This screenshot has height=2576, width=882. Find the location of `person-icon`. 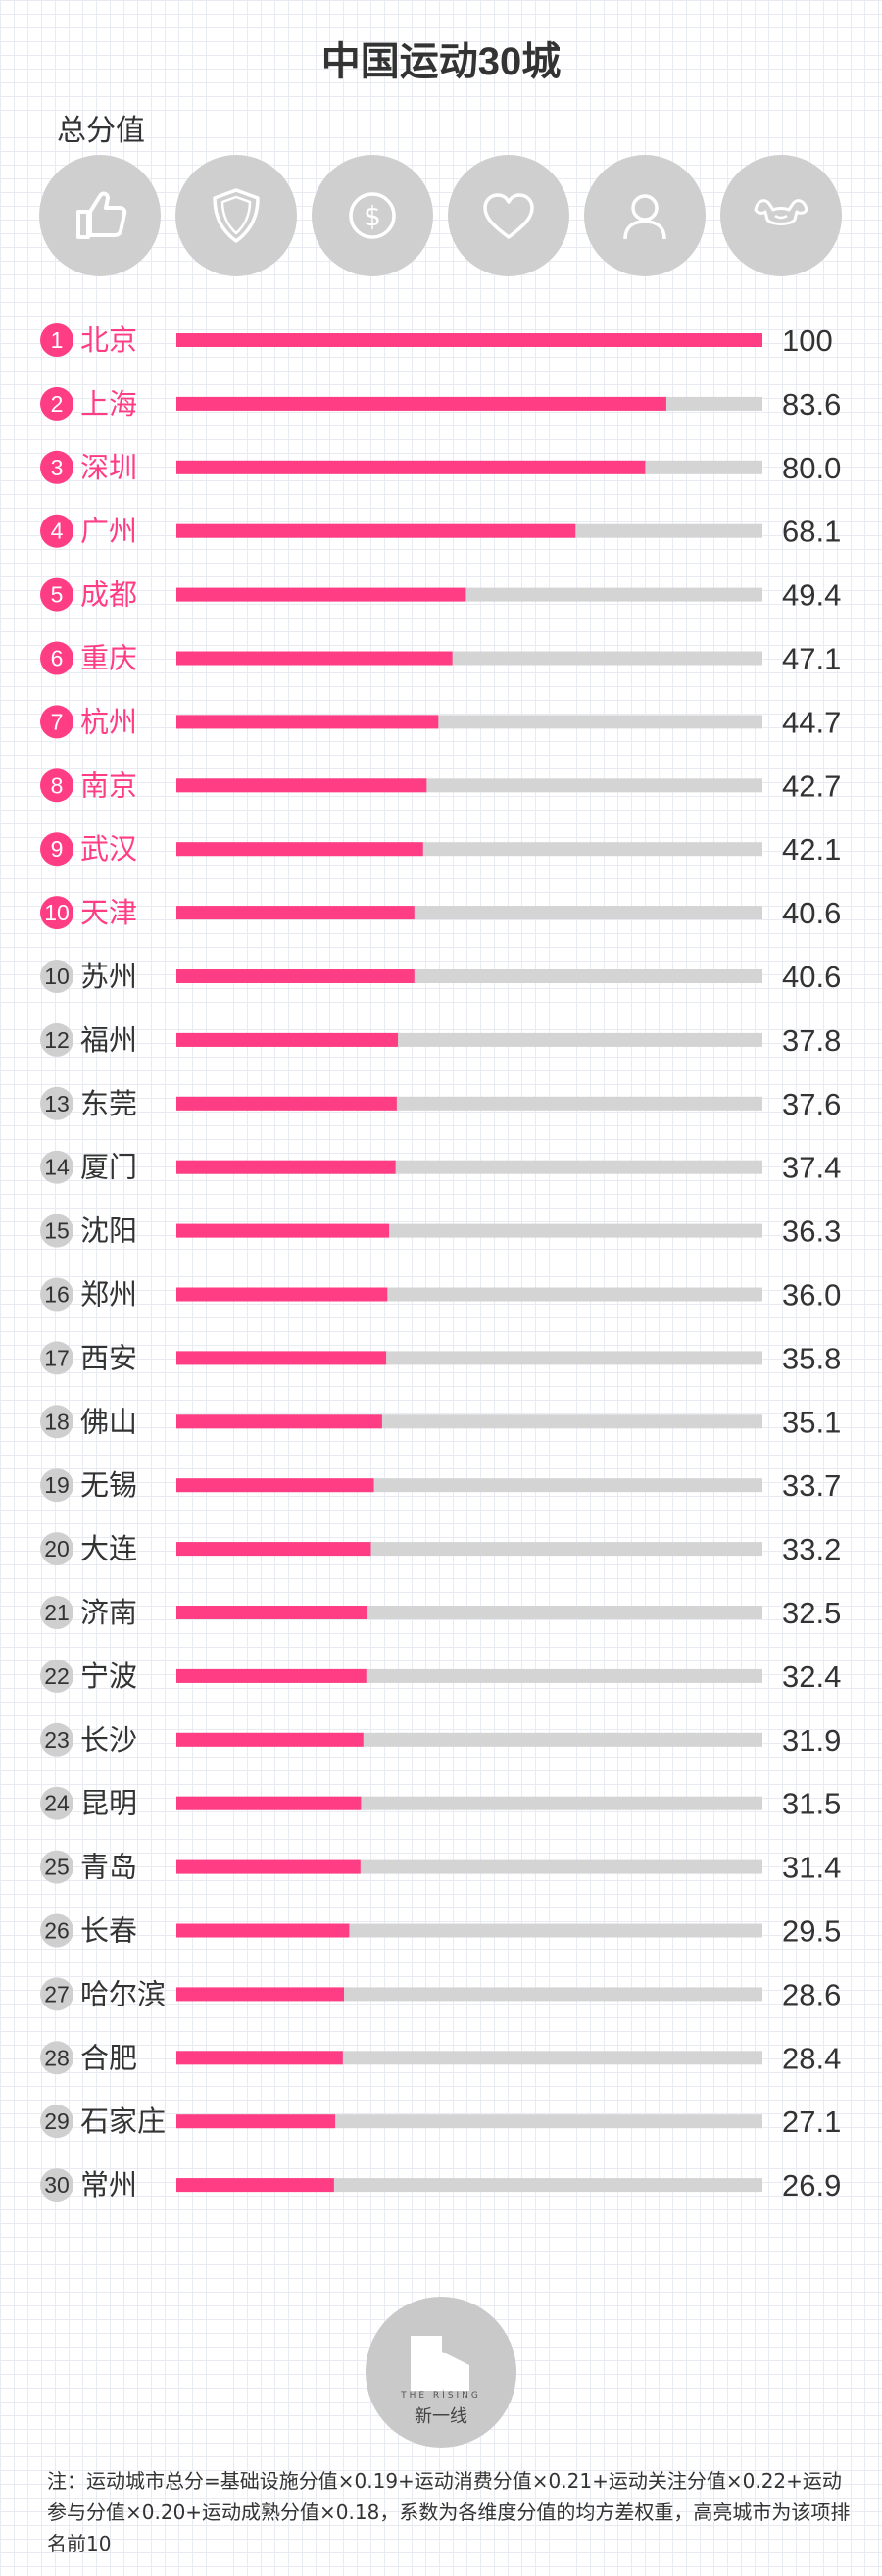

person-icon is located at coordinates (644, 217).